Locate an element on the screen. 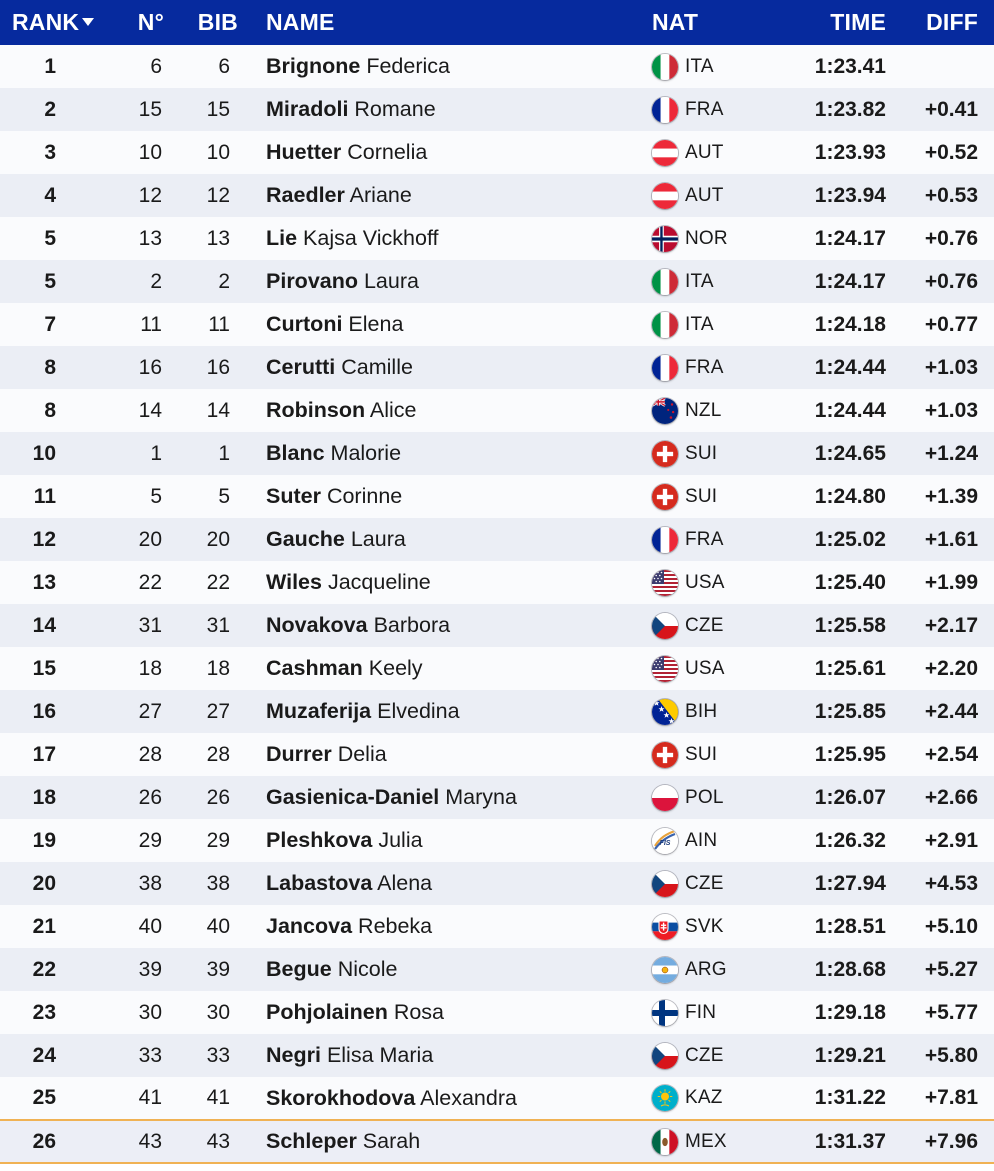  nation-code: CZE is located at coordinates (704, 625).